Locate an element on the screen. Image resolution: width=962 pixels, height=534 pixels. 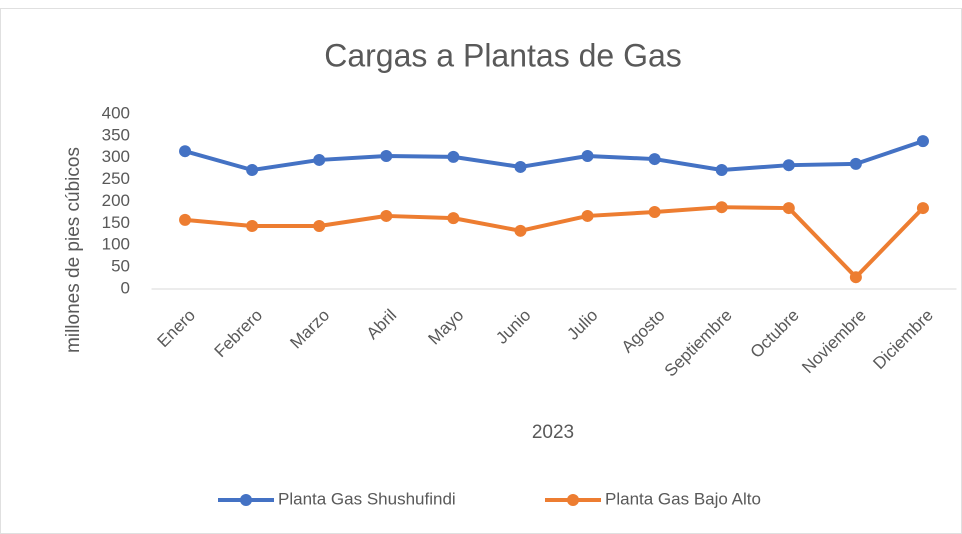
legend-label: Planta Gas Bajo Alto is located at coordinates (683, 498).